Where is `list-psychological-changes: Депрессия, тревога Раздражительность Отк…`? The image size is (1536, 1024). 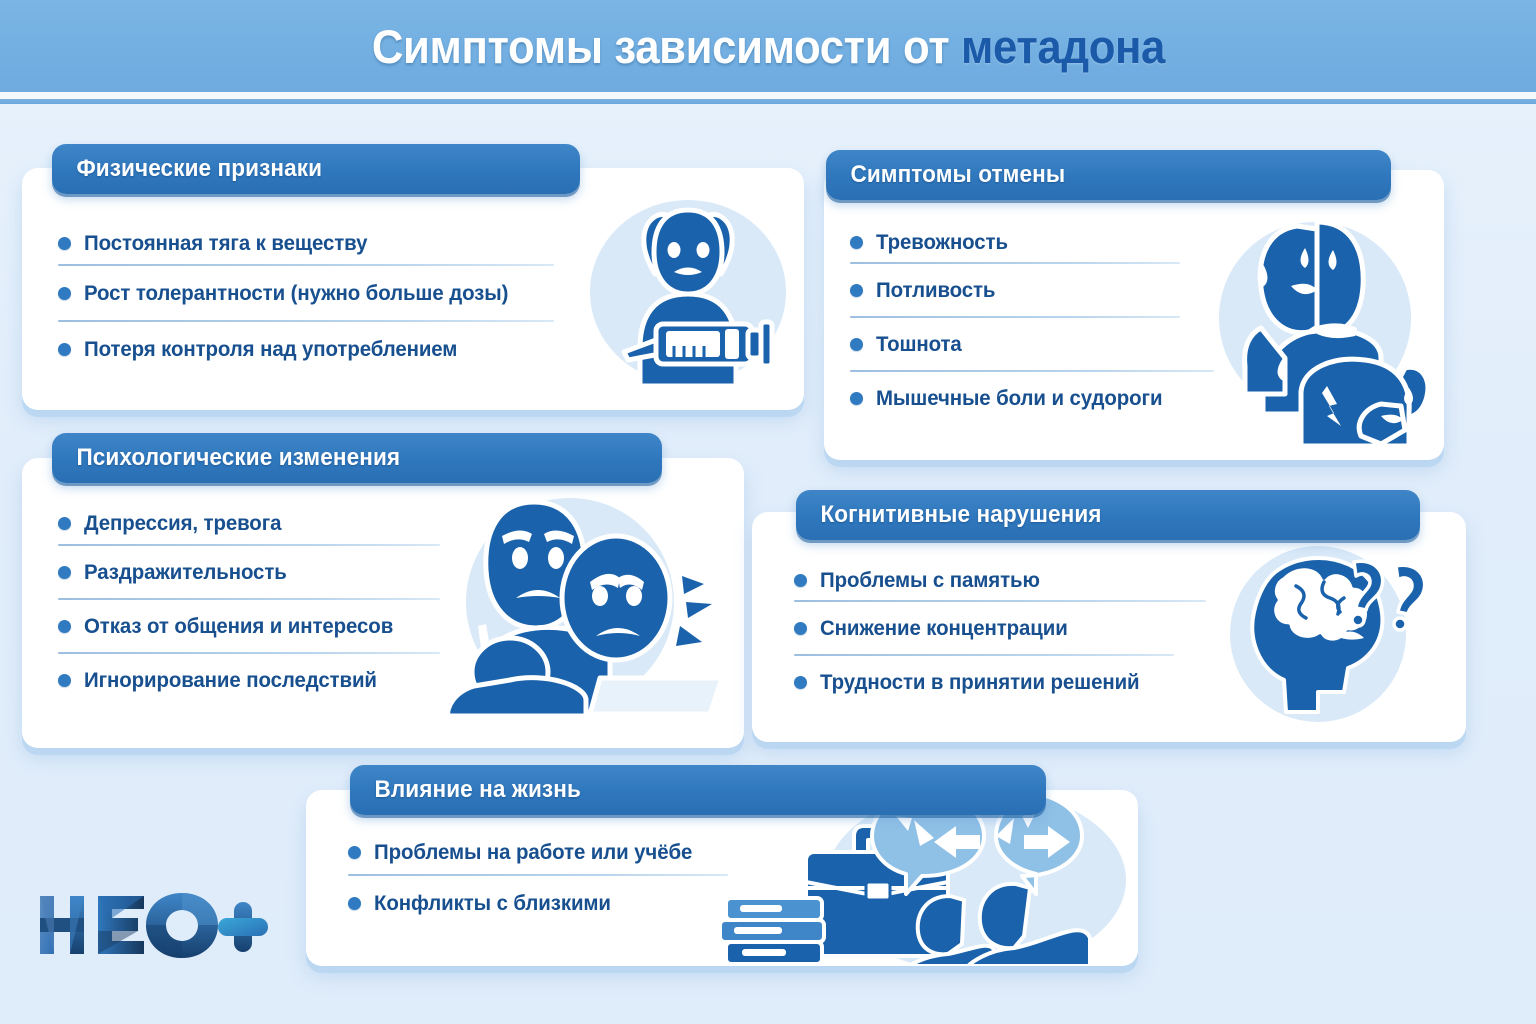 list-psychological-changes: Депрессия, тревога Раздражительность Отк… is located at coordinates (258, 604).